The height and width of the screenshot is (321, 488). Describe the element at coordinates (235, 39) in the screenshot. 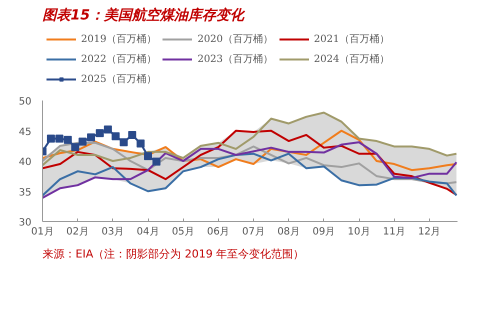

I see `legend-label: 2020（百万桶）` at that location.